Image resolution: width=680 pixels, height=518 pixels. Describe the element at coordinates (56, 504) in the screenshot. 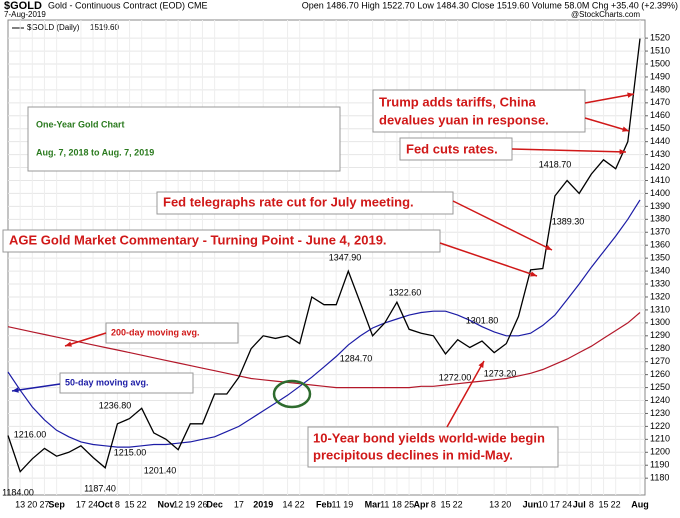

I see `x-tick-label: Sep` at that location.